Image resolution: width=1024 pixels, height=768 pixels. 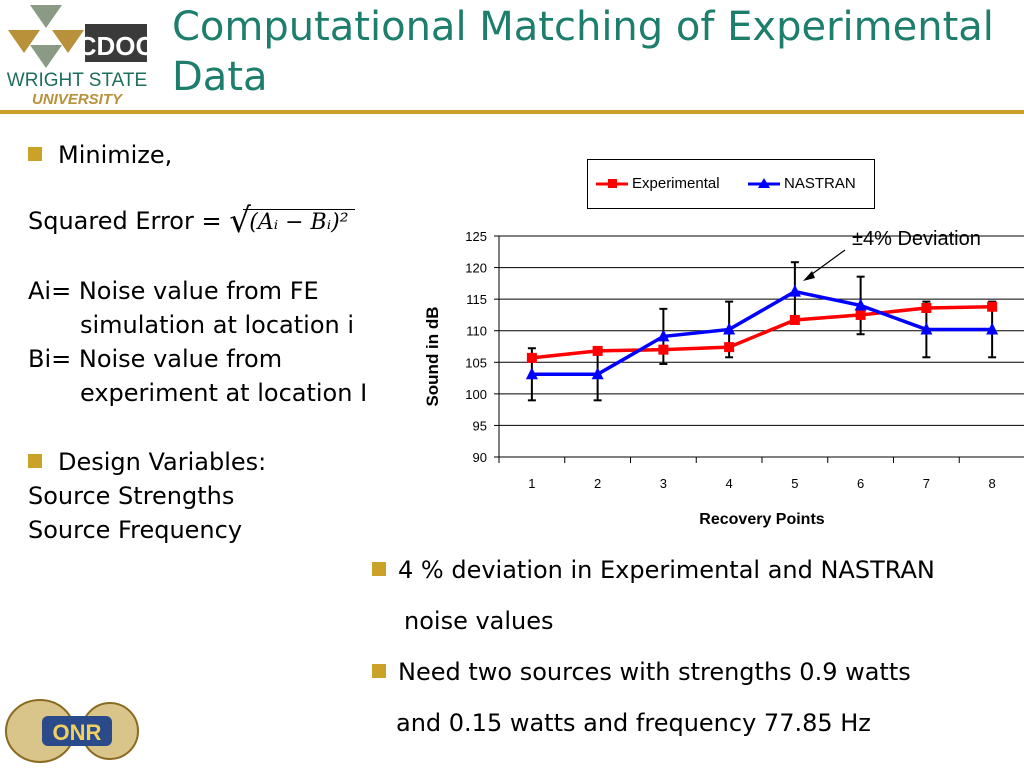 What do you see at coordinates (916, 239) in the screenshot?
I see `deviation-annotation: ±4% Deviation` at bounding box center [916, 239].